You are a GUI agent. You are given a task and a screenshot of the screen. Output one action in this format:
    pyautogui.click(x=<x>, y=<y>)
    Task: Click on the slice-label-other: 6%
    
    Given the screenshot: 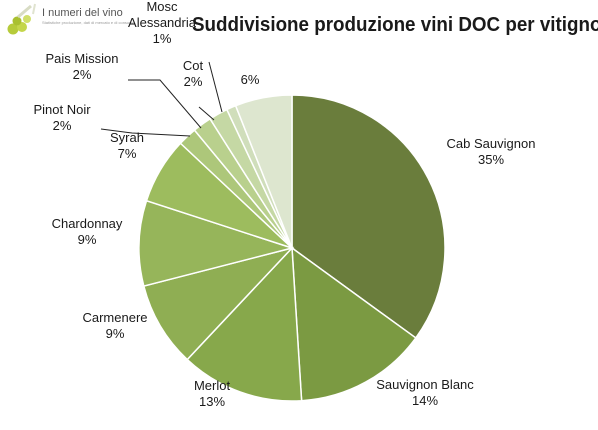 What is the action you would take?
    pyautogui.click(x=250, y=79)
    